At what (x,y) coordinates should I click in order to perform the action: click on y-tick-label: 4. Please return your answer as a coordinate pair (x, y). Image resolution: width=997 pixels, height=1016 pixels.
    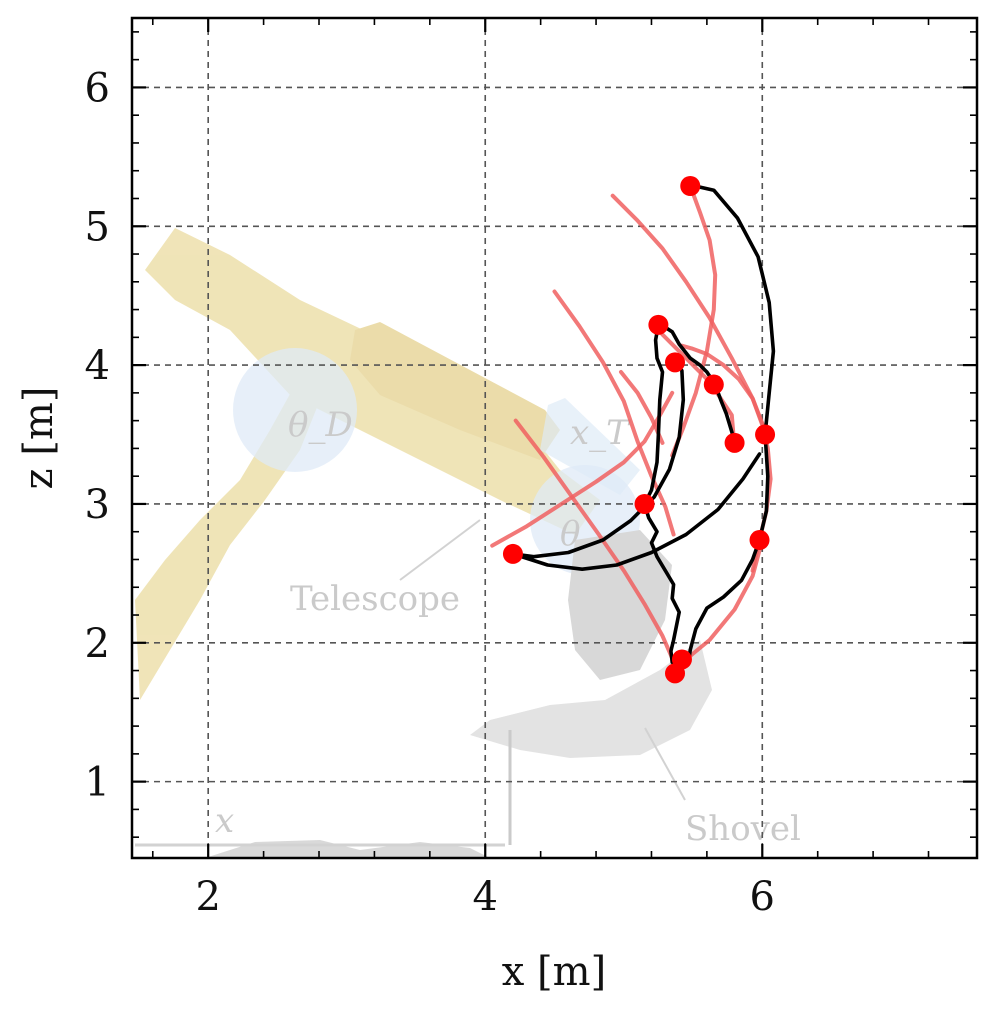
    Looking at the image, I should click on (97, 366).